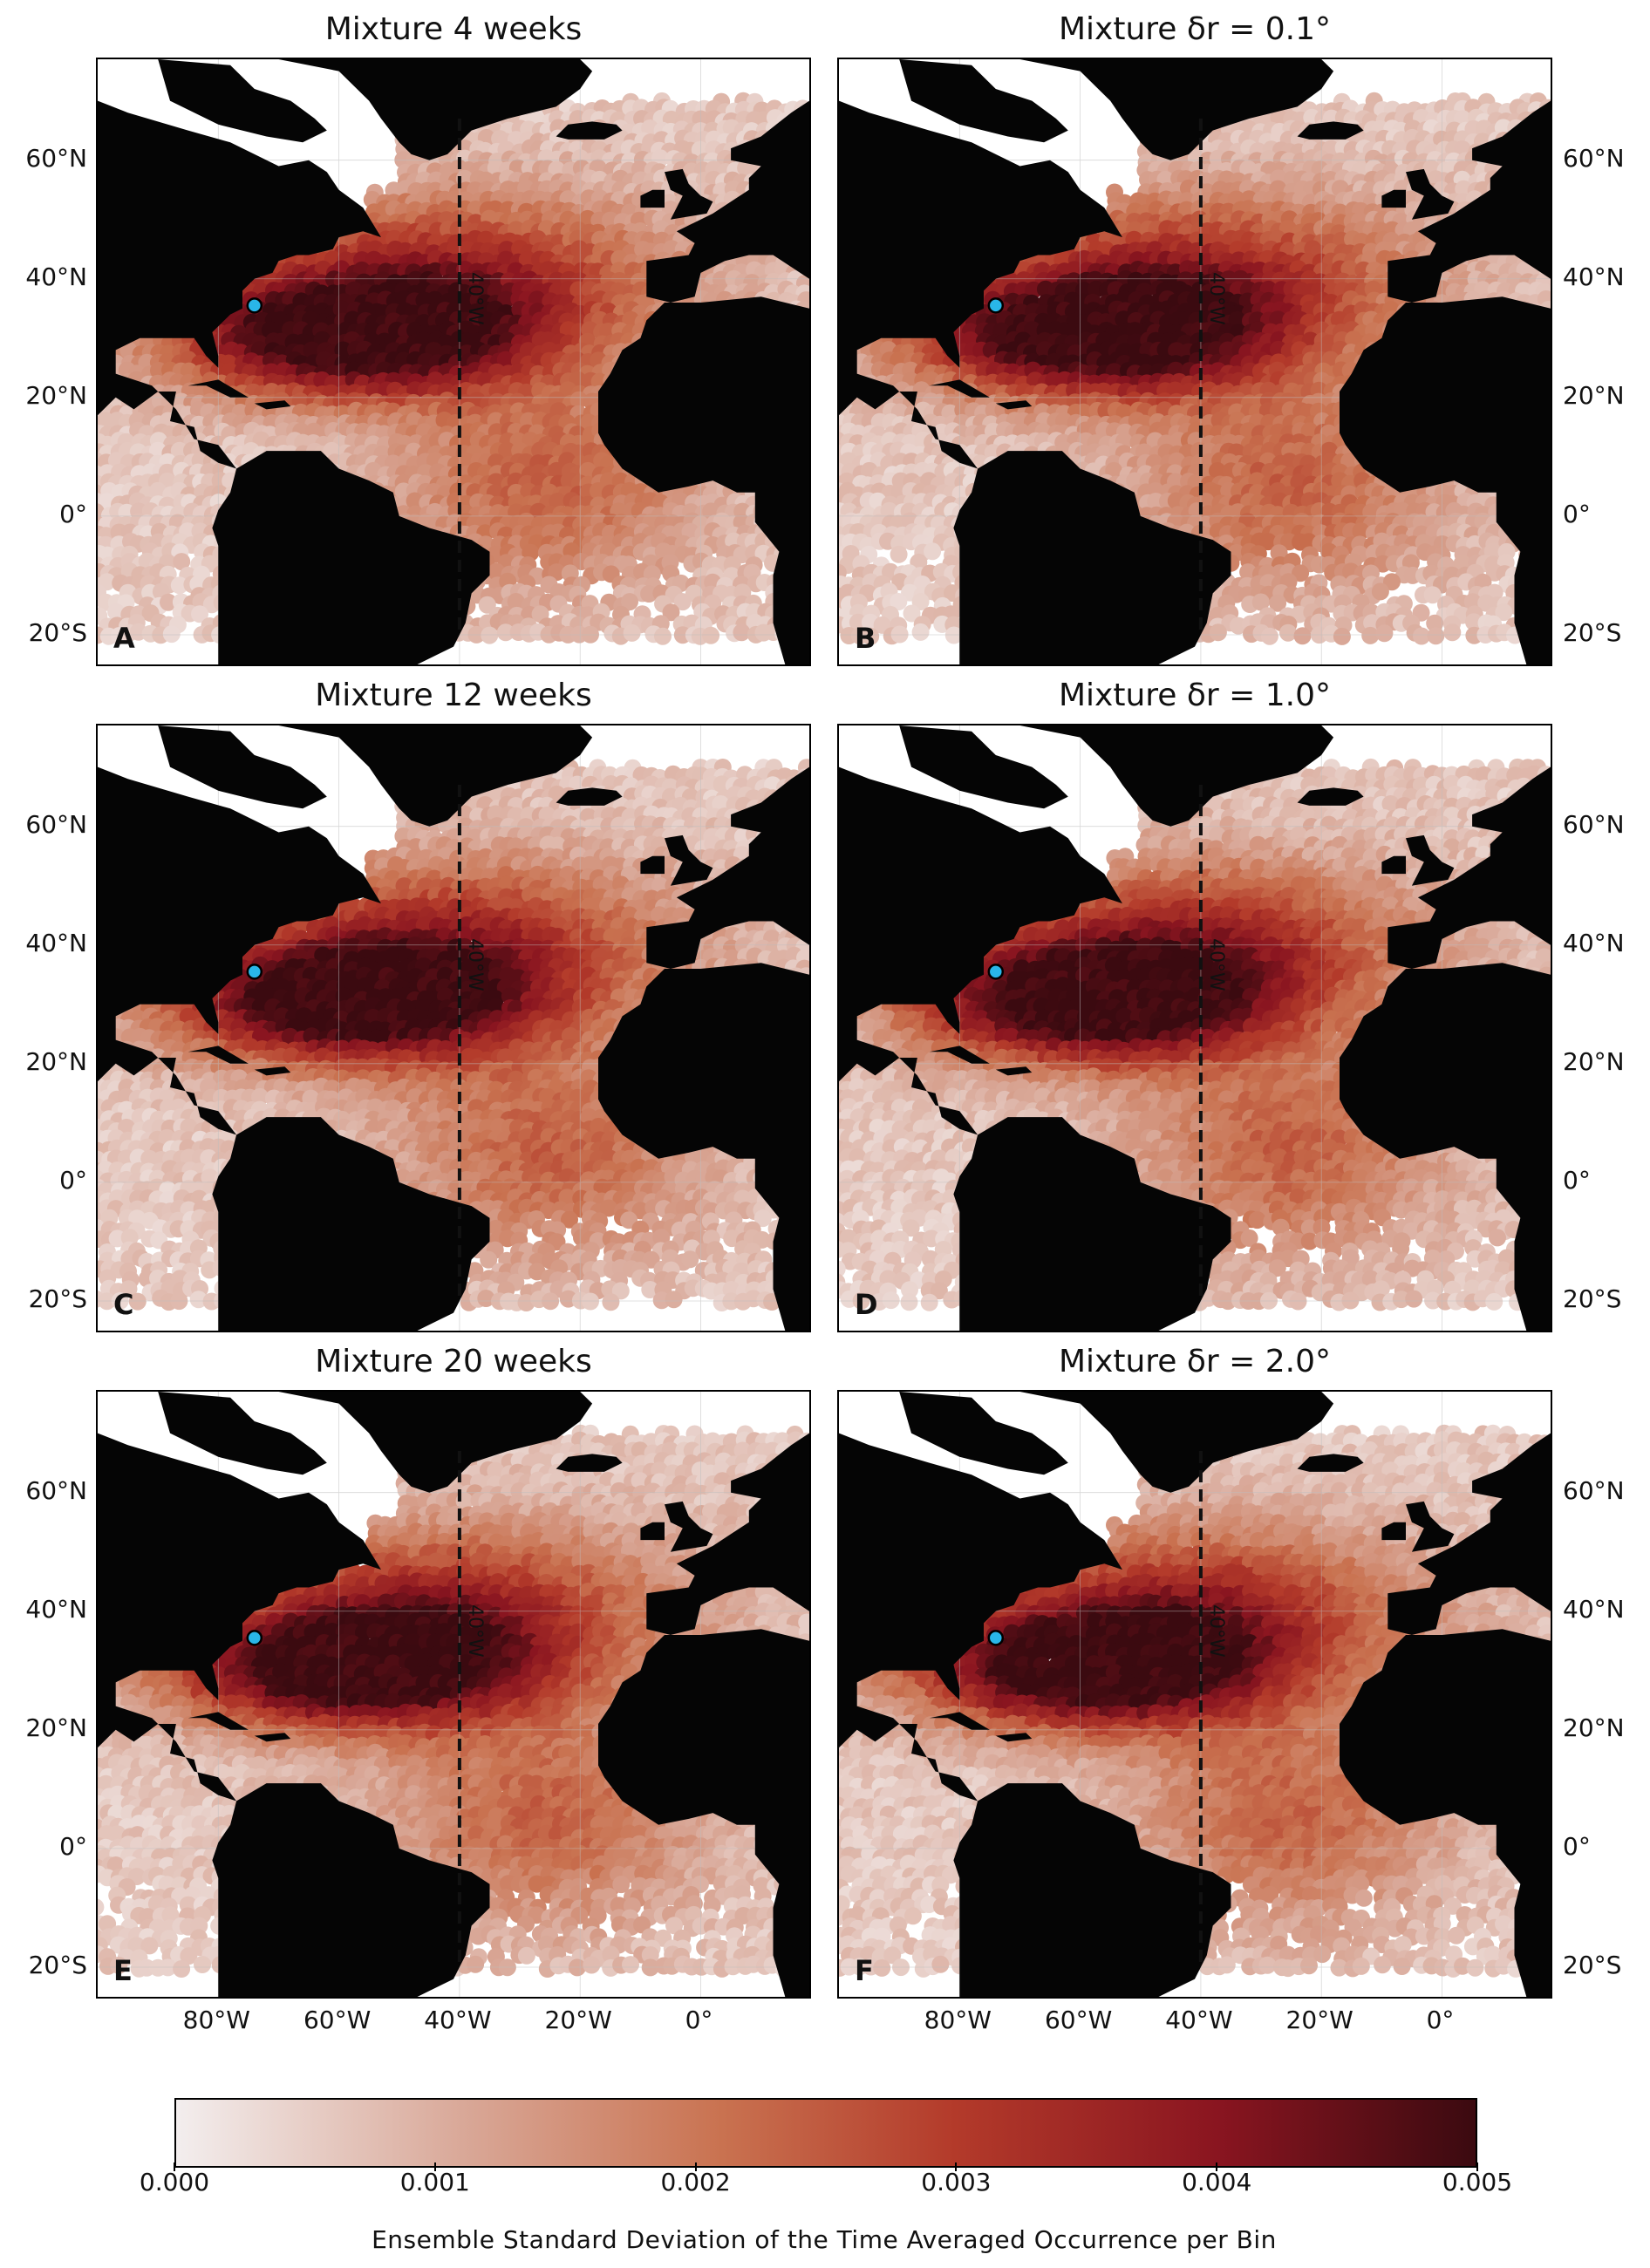 Image resolution: width=1650 pixels, height=2268 pixels. I want to click on map-panel: B 40°W, so click(1194, 362).